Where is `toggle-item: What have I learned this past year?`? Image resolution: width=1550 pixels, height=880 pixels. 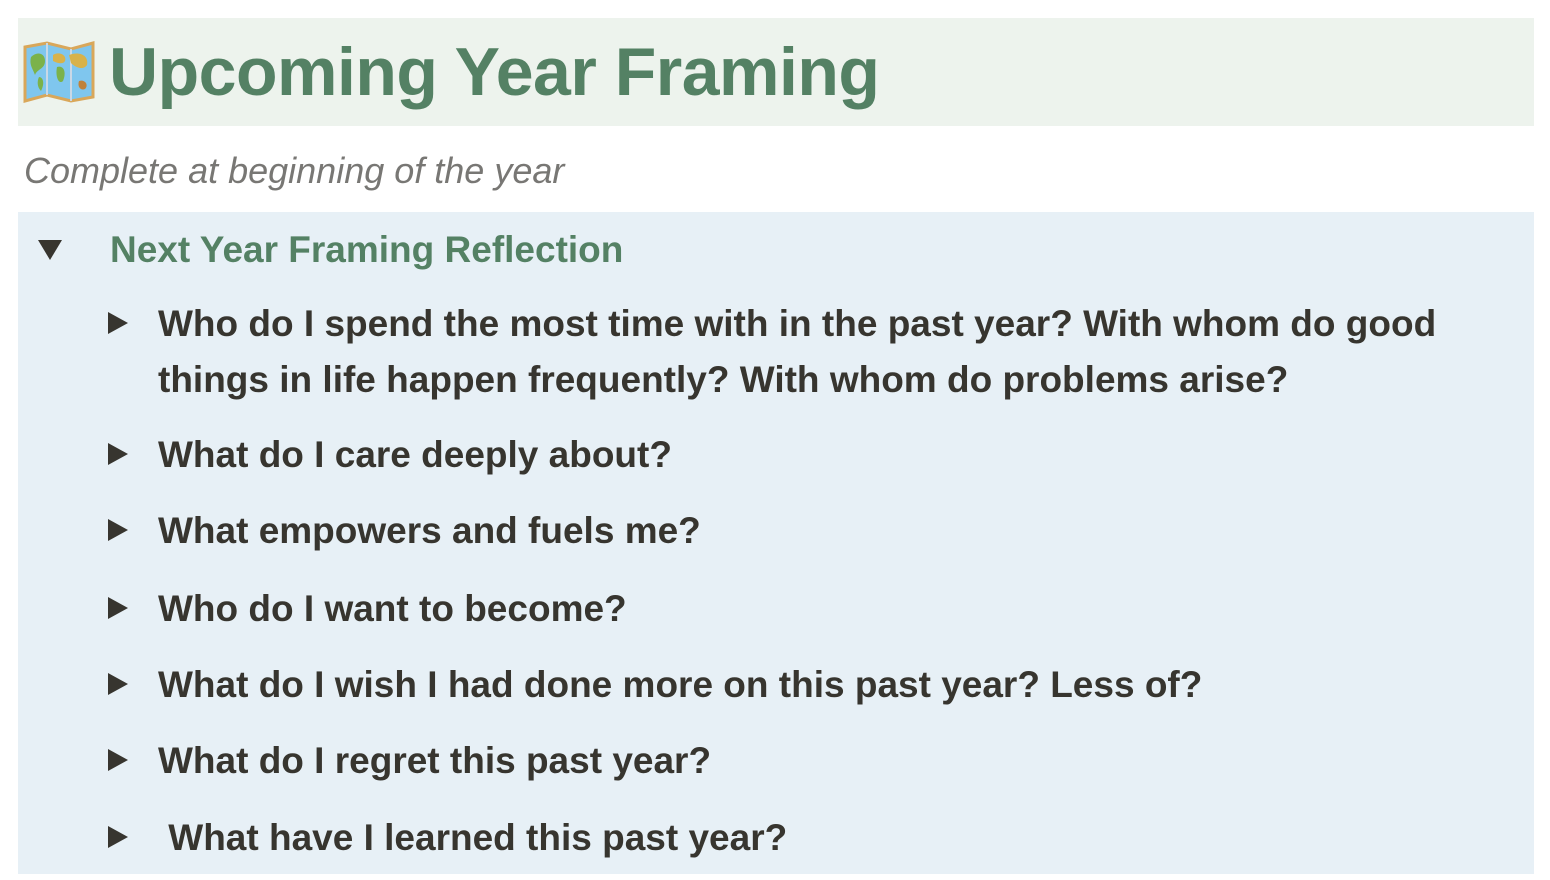
toggle-item: What have I learned this past year? is located at coordinates (748, 838).